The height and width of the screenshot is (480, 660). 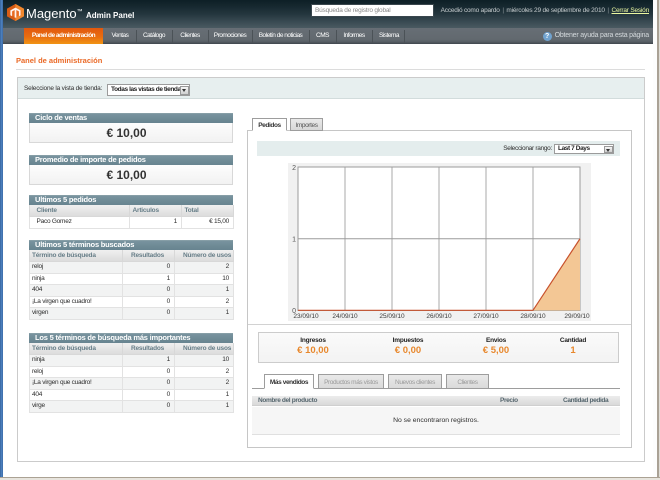 What do you see at coordinates (533, 316) in the screenshot?
I see `svg-text: 28/09/10` at bounding box center [533, 316].